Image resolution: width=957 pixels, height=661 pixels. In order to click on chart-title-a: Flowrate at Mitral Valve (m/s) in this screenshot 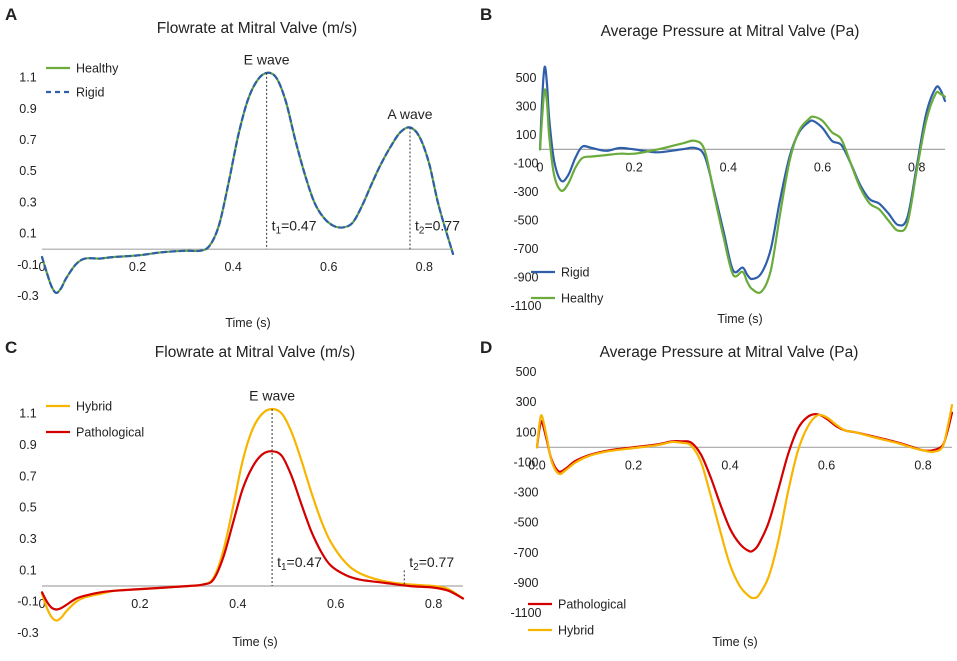, I will do `click(257, 28)`.